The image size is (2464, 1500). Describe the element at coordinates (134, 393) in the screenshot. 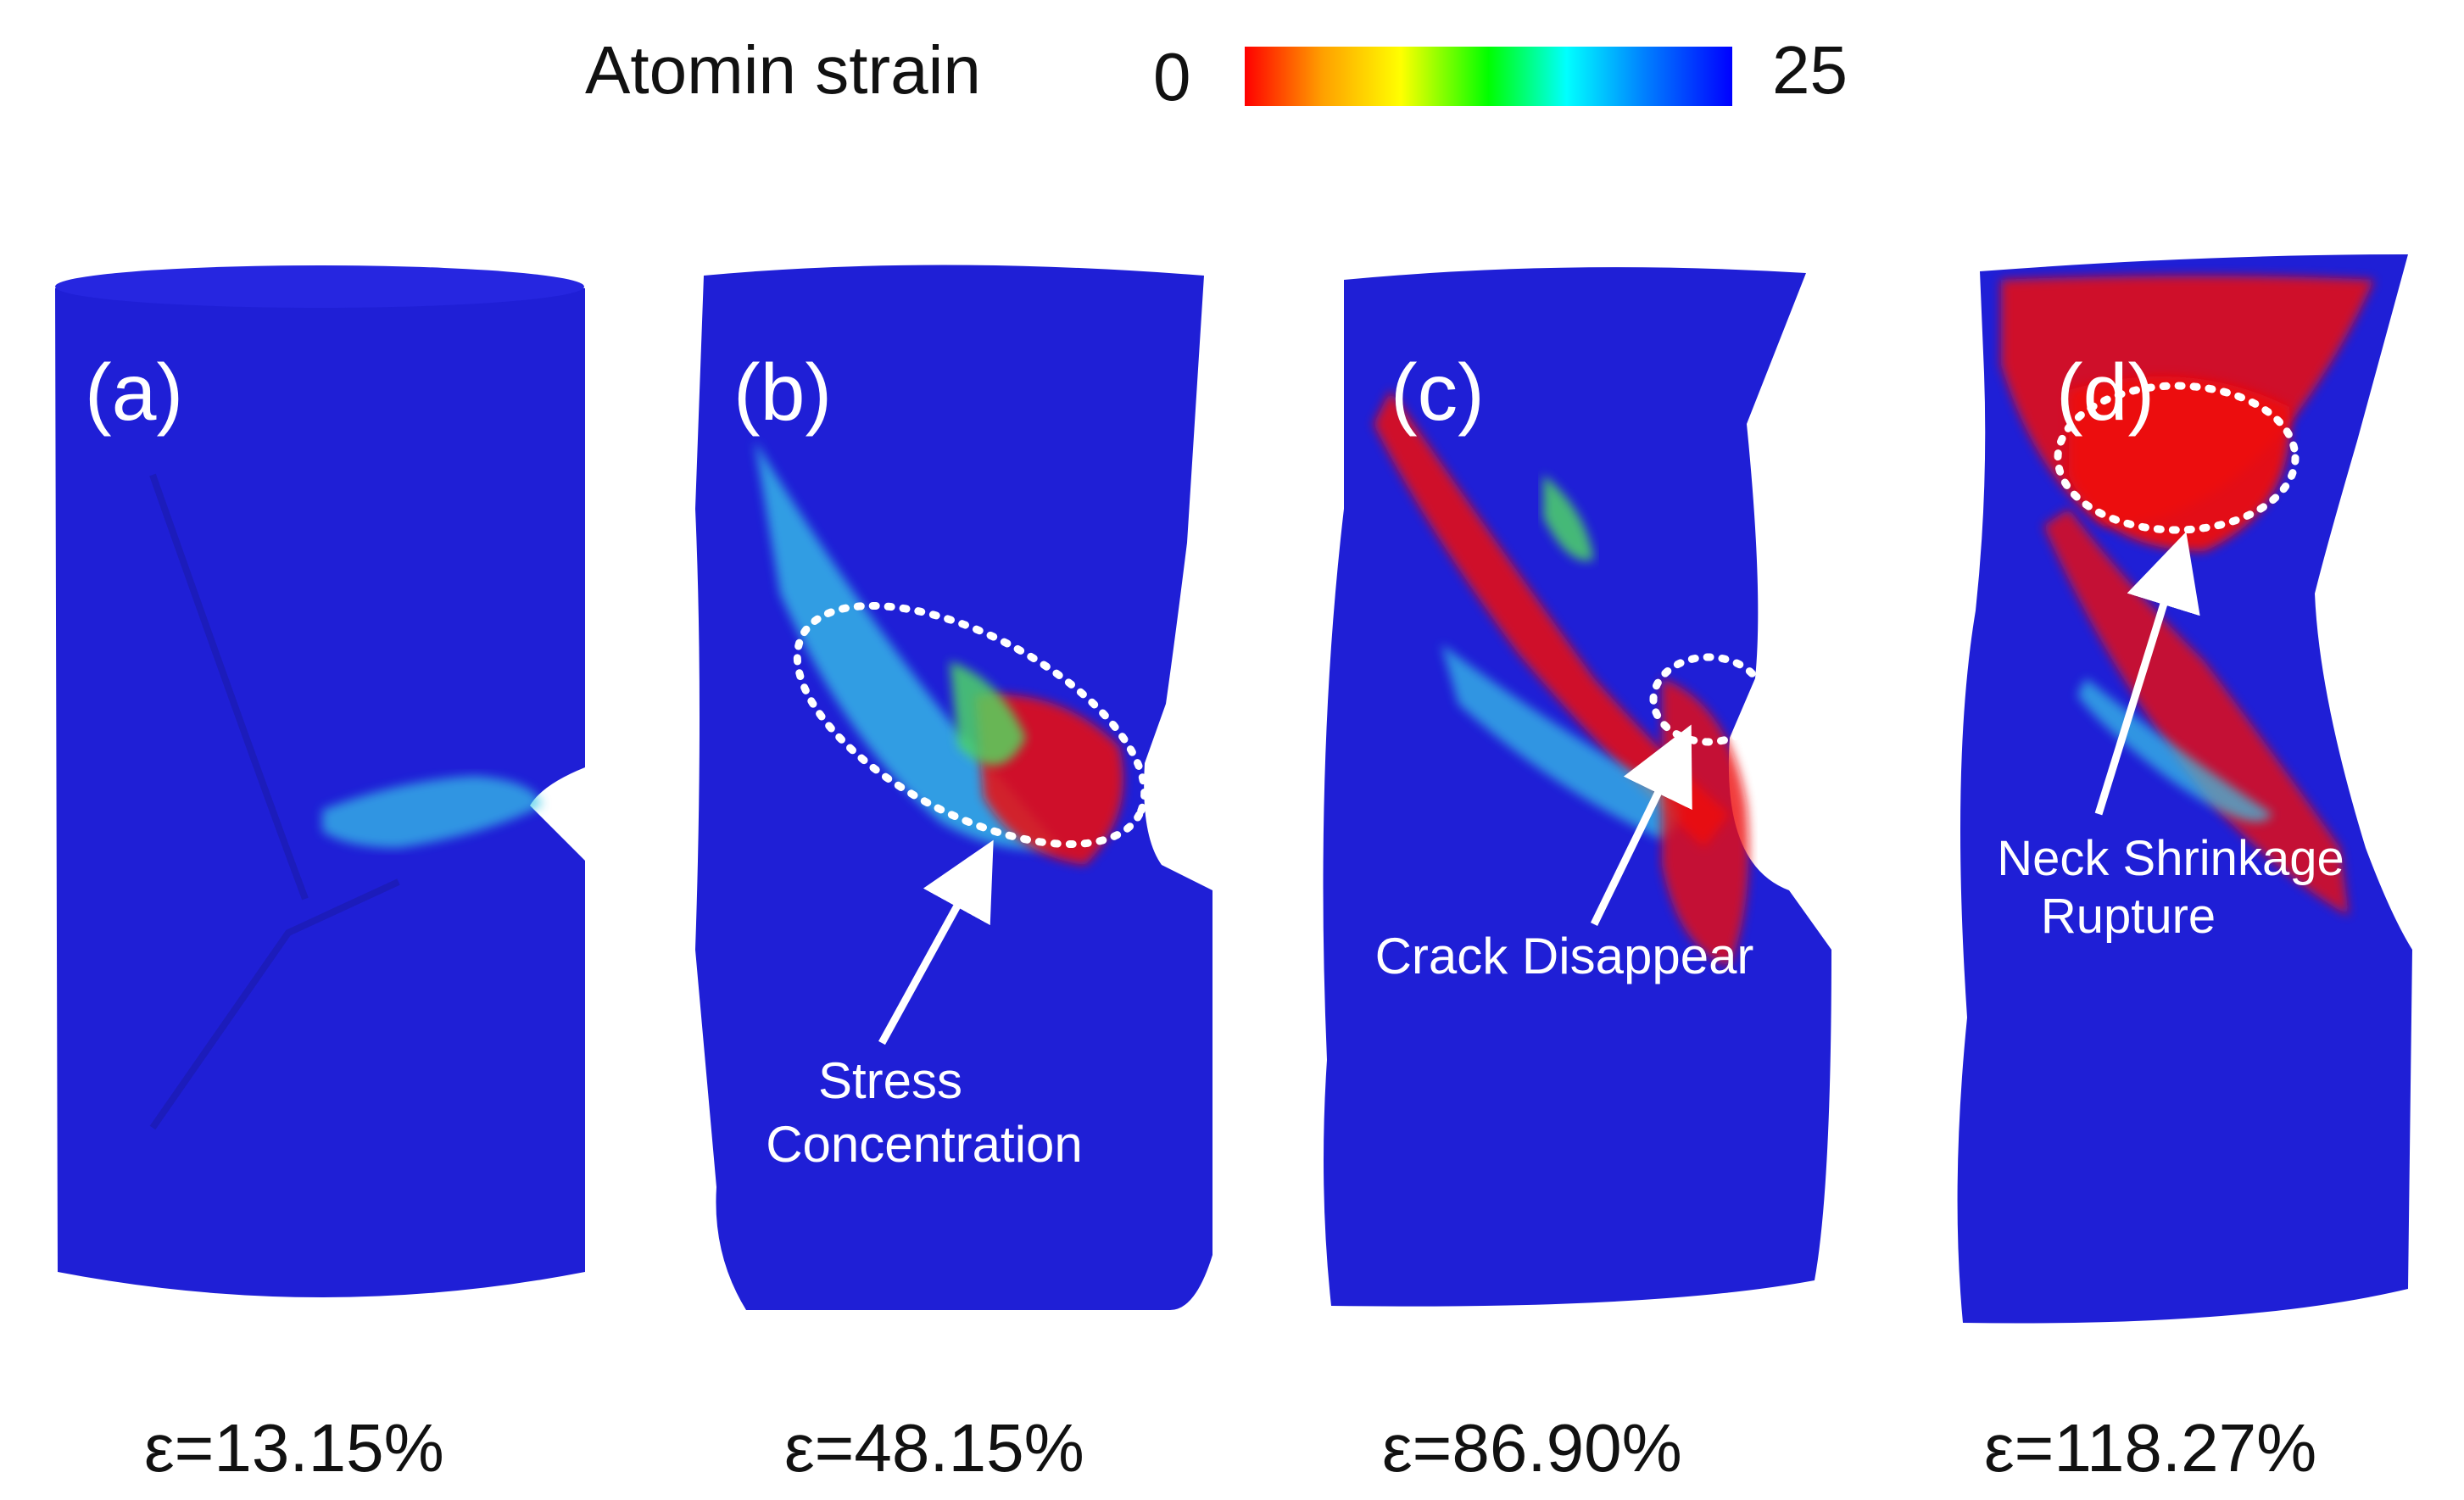

I see `panel-letter-a: (a)` at that location.